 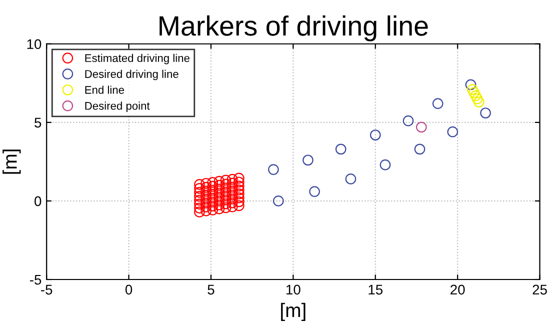 I want to click on legend-label: Desired point, so click(x=117, y=107).